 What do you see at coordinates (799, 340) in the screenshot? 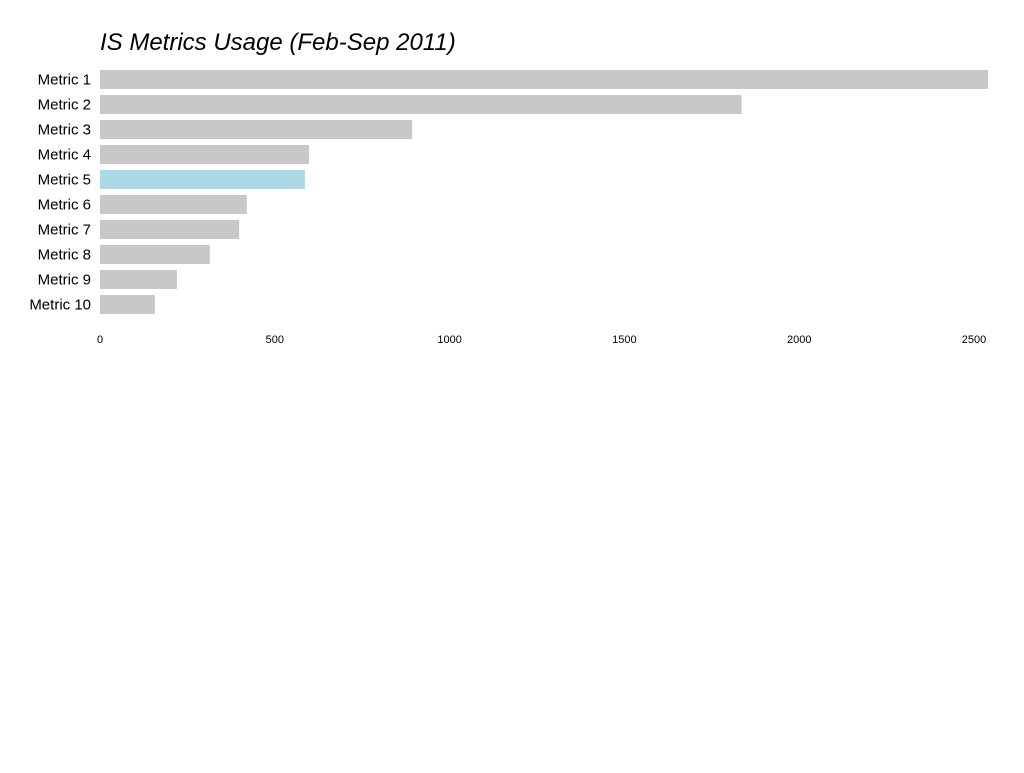
I see `x-tick-label: 2000` at bounding box center [799, 340].